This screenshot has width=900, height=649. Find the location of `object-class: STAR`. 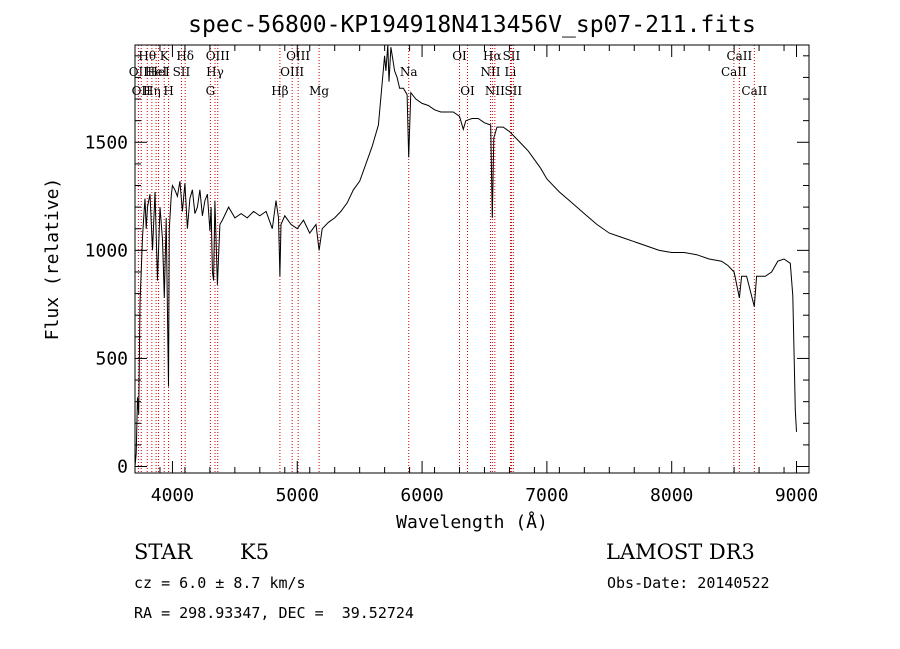

object-class: STAR is located at coordinates (163, 552).